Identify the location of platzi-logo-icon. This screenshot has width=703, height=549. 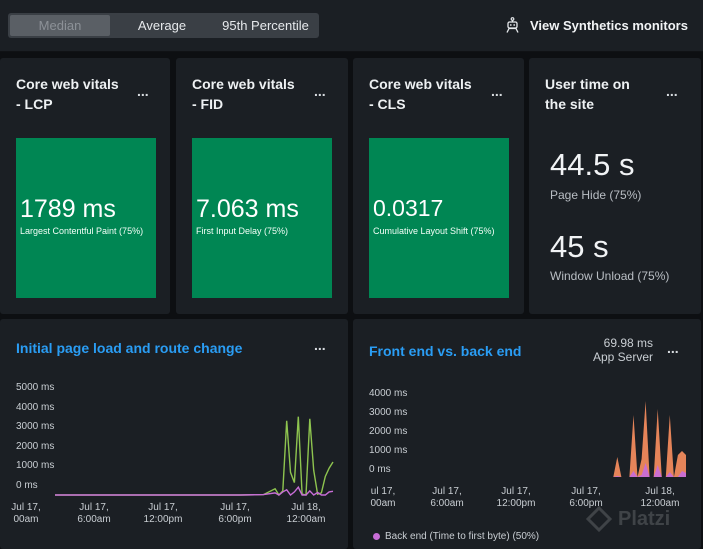
(599, 519).